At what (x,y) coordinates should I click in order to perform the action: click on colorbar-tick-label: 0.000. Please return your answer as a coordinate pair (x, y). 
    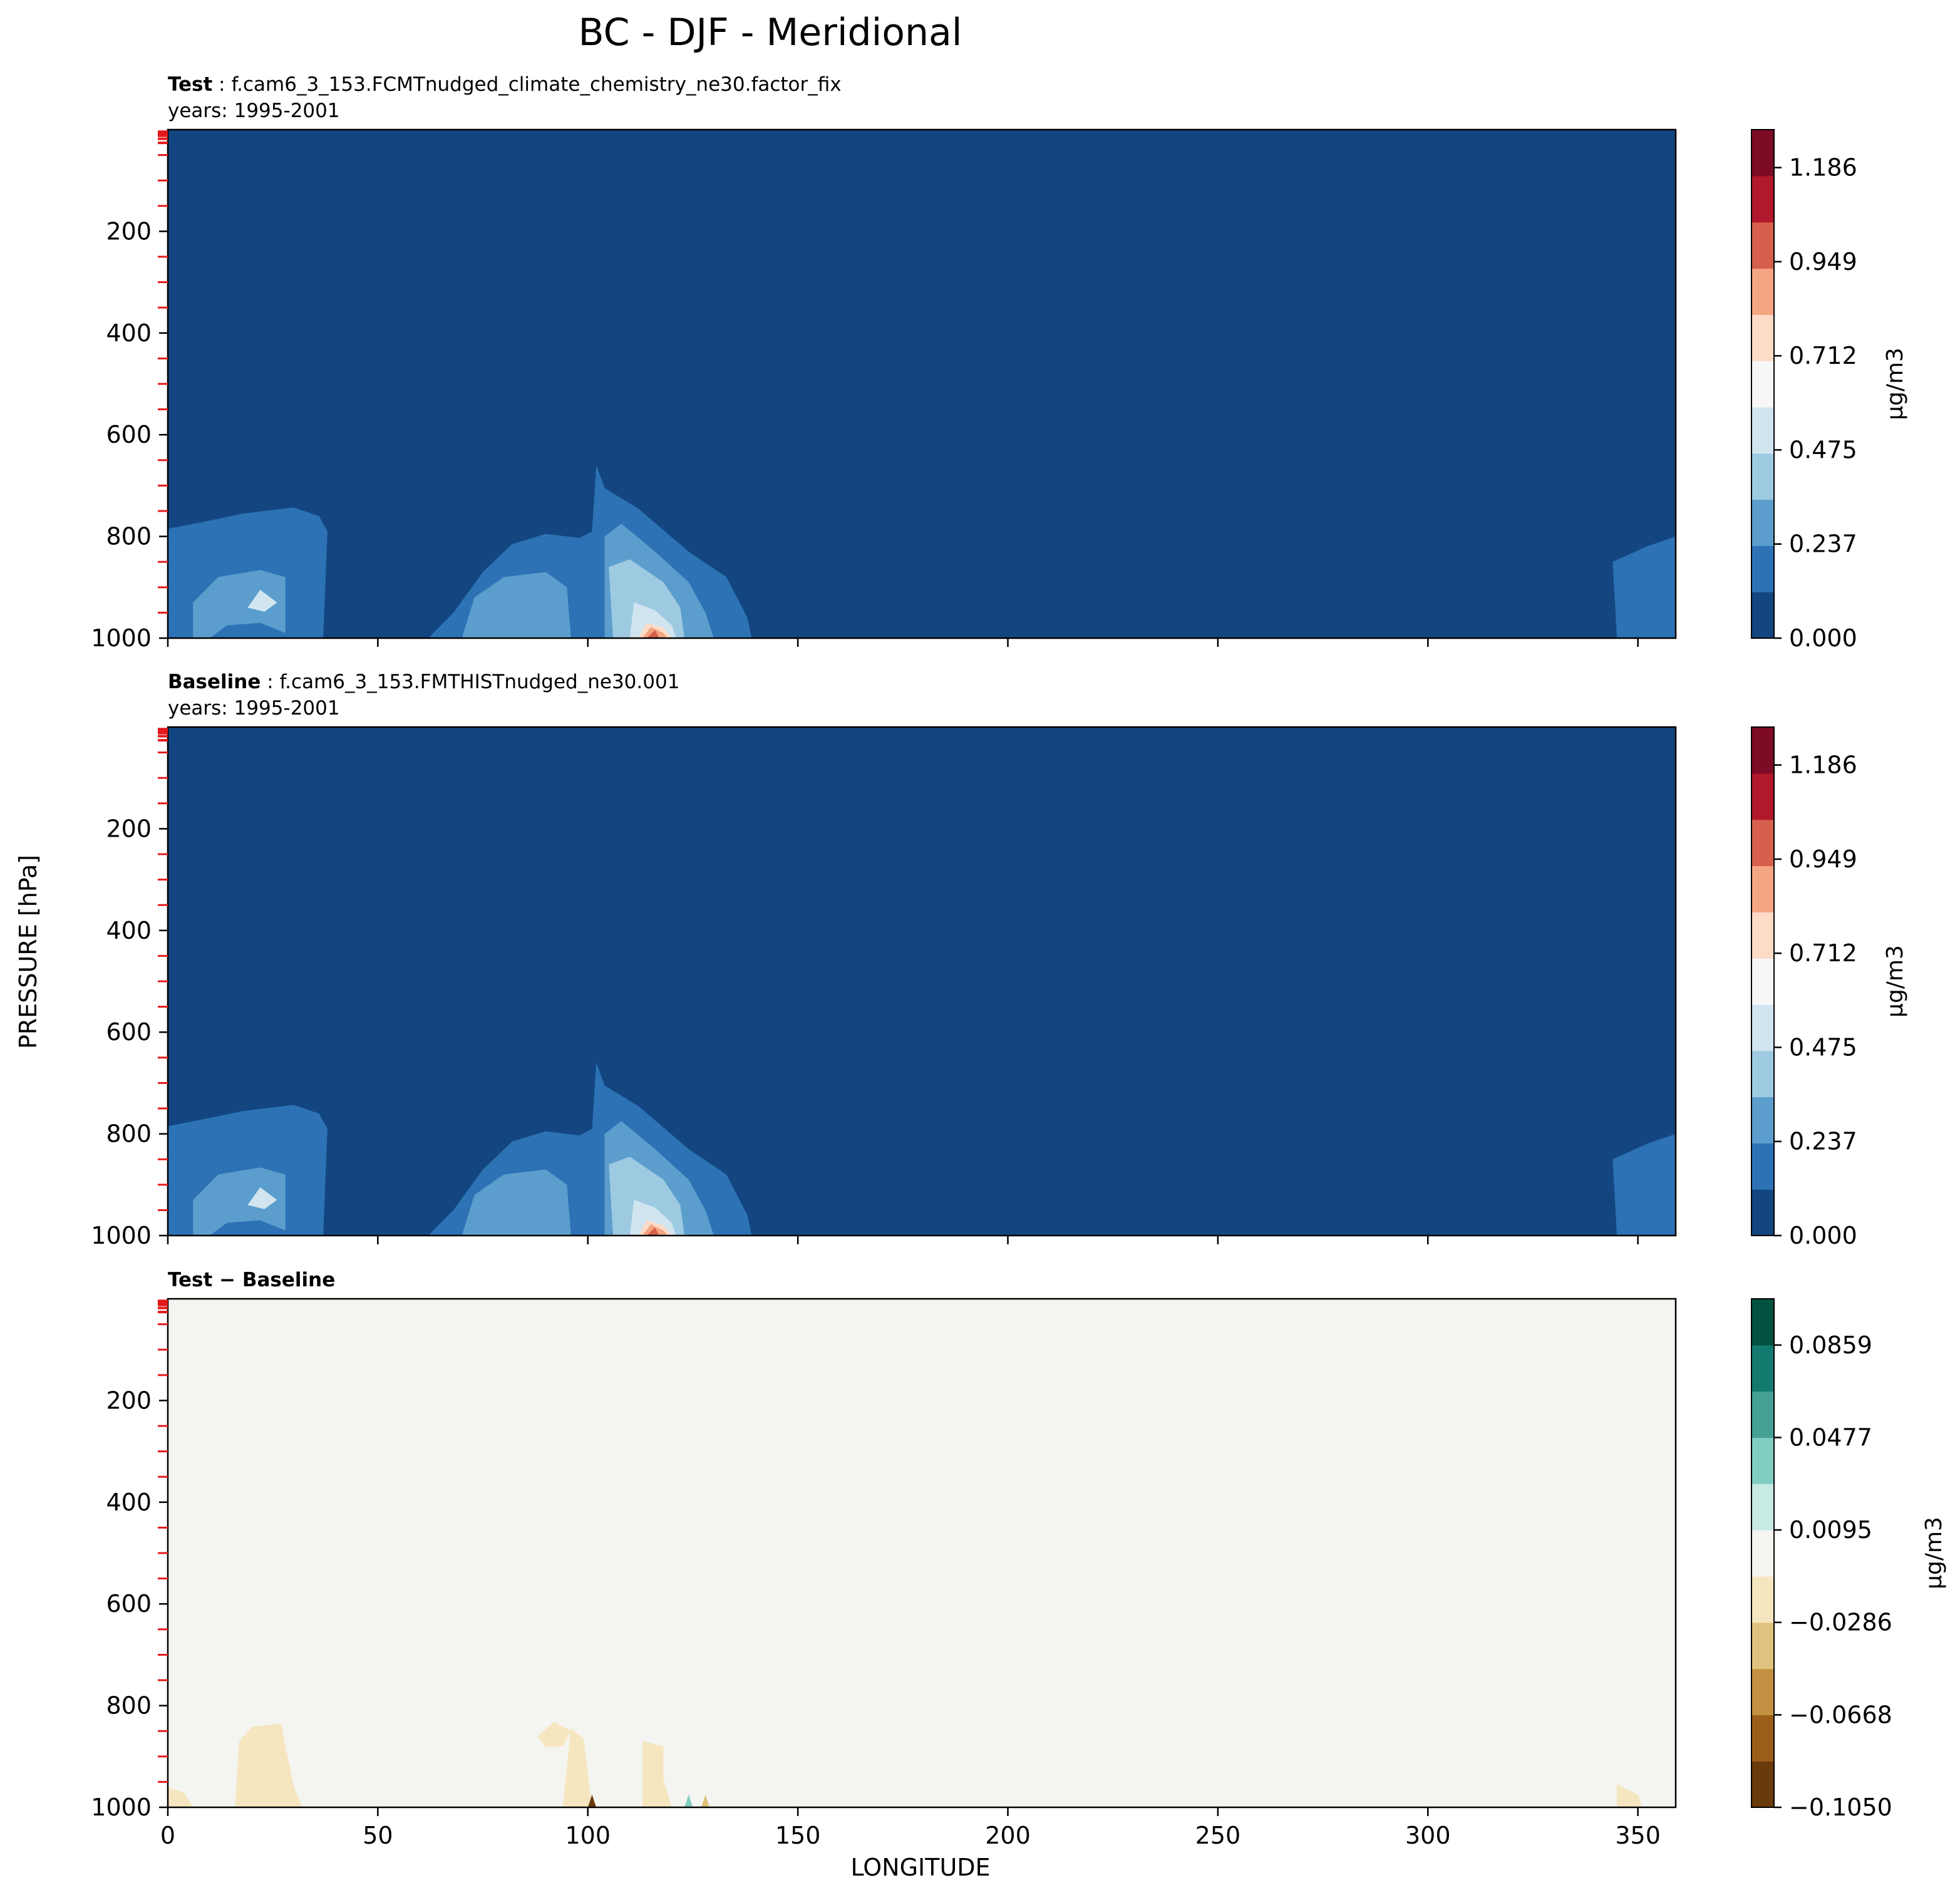
    Looking at the image, I should click on (1823, 1235).